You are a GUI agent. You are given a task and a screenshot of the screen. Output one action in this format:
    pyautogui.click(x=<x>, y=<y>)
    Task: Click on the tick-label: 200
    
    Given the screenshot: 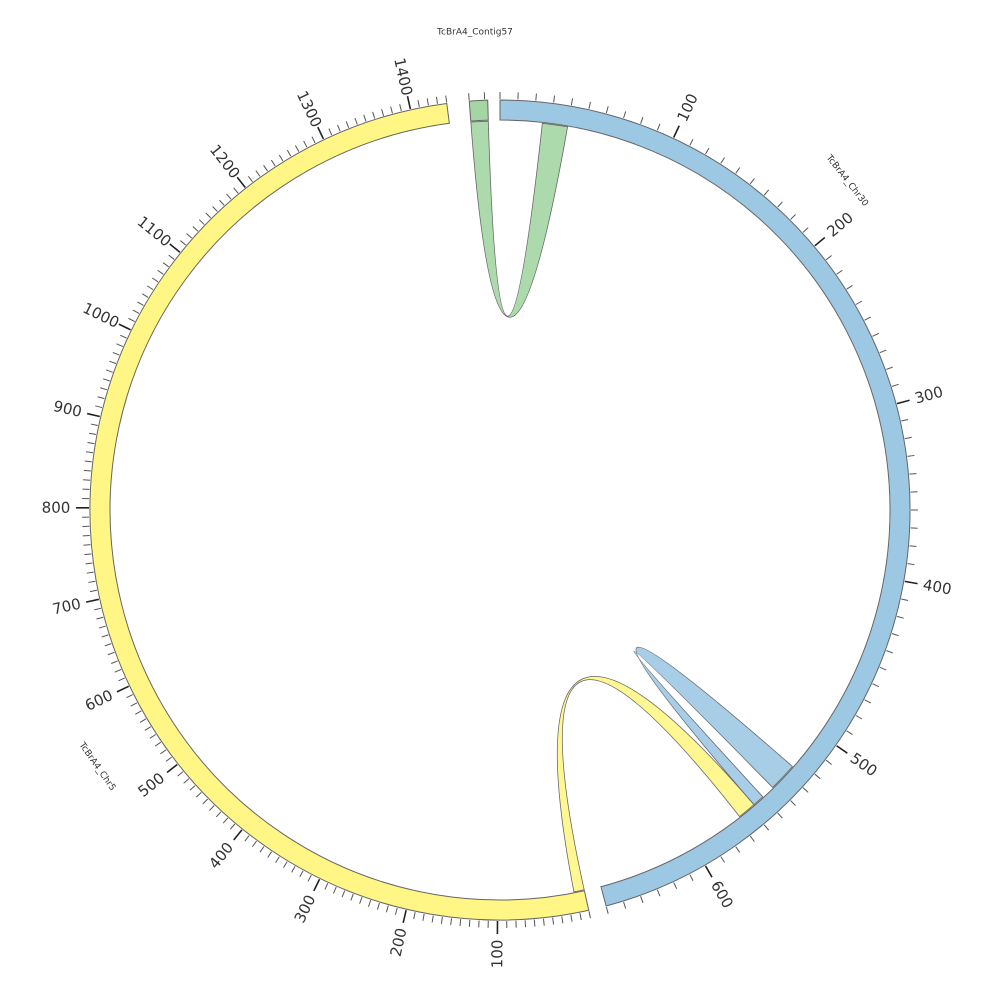 What is the action you would take?
    pyautogui.click(x=840, y=225)
    